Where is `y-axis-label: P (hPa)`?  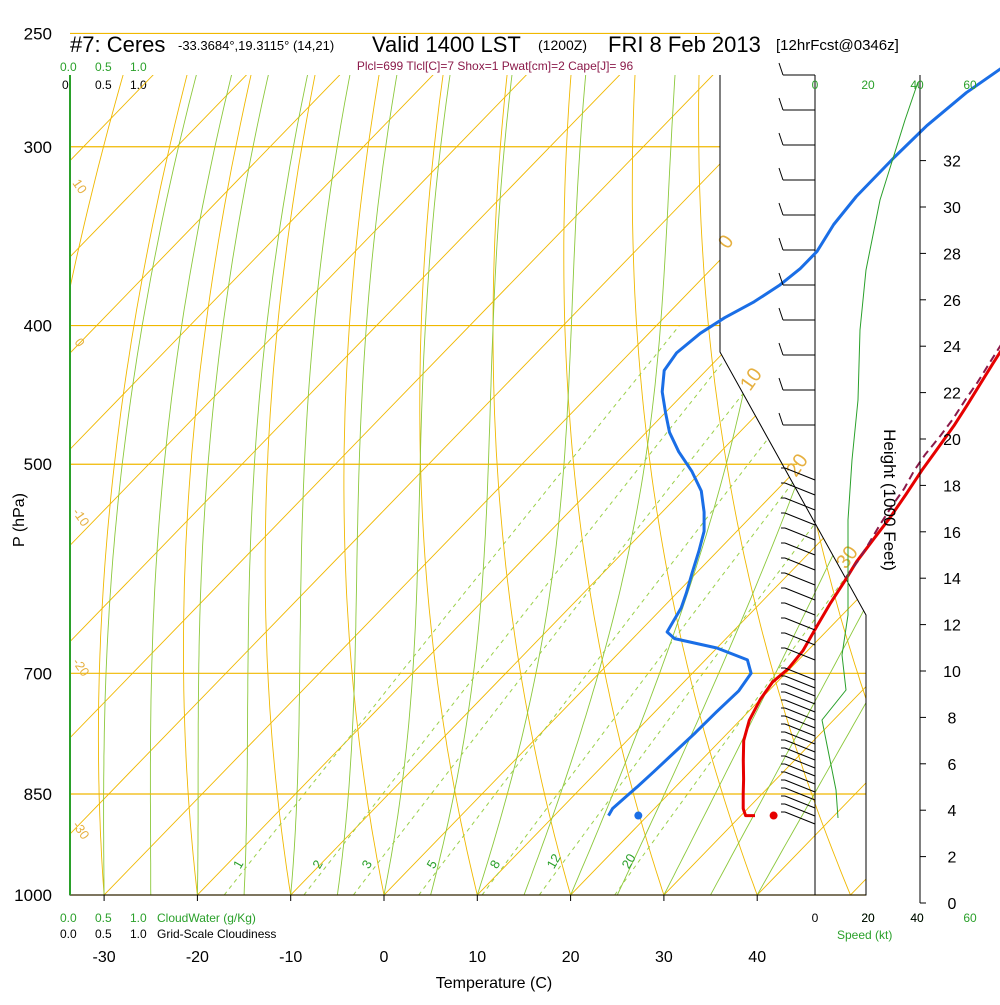
y-axis-label: P (hPa) is located at coordinates (19, 520).